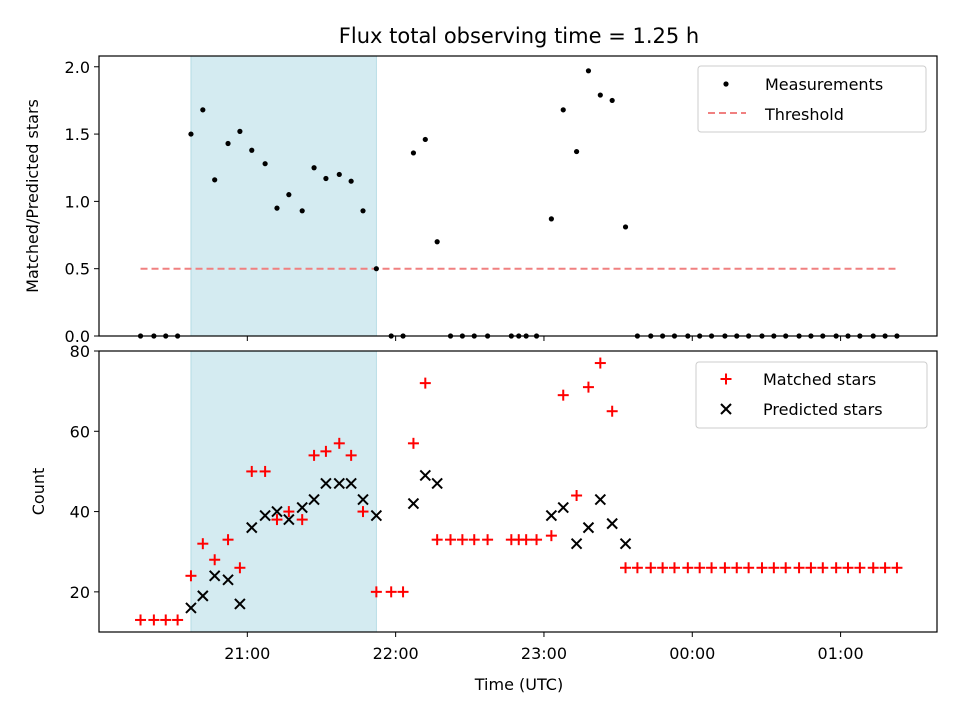  What do you see at coordinates (692, 653) in the screenshot?
I see `x-tick-label: 00:00` at bounding box center [692, 653].